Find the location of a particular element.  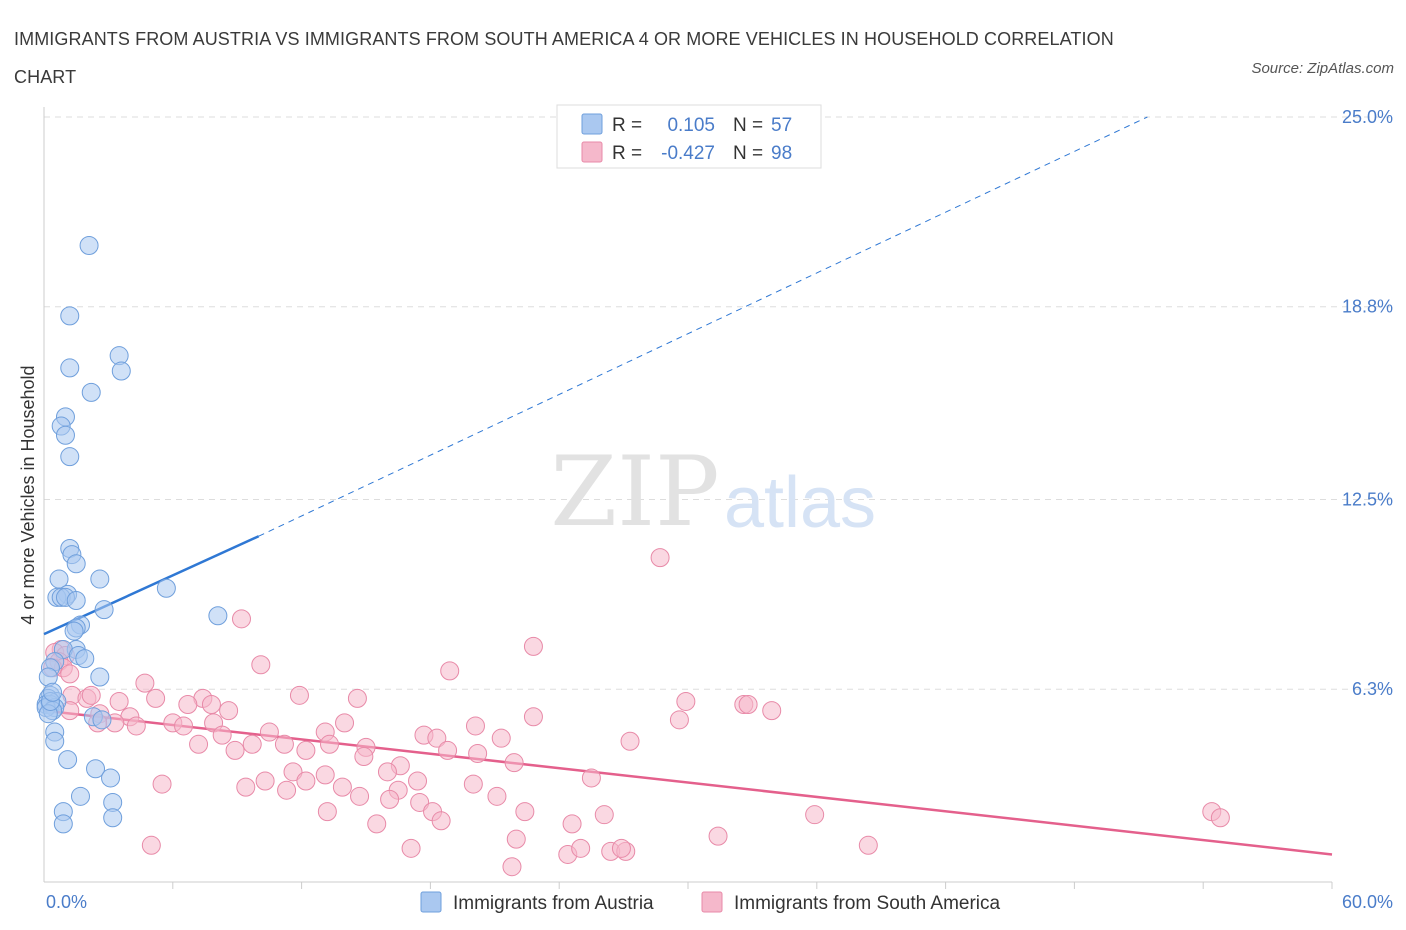

y-tick-labels: 6.3% 12.5% 18.8% 25.0% is located at coordinates (1367, 403).